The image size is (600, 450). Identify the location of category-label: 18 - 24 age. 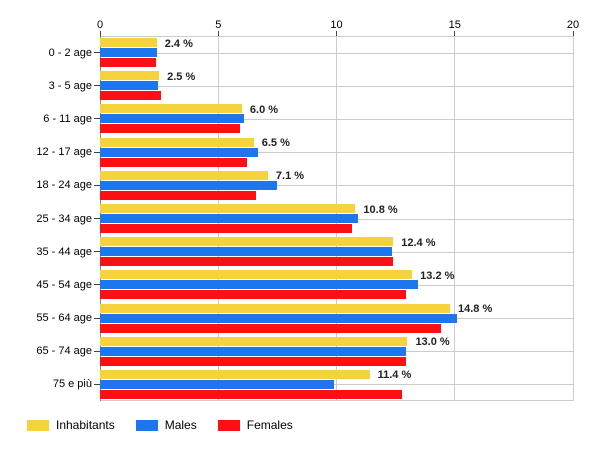
(64, 185).